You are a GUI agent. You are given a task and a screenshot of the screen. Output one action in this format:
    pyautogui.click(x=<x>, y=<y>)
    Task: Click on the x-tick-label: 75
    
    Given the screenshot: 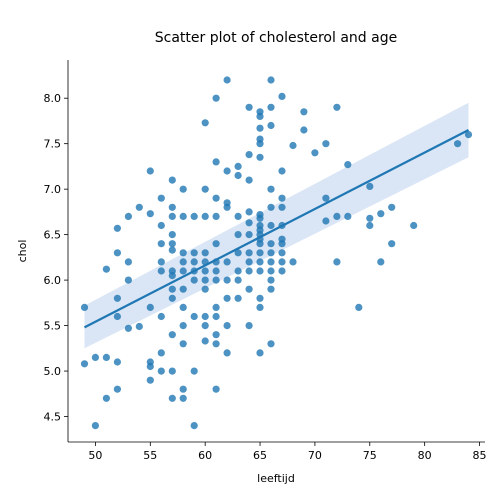 What is the action you would take?
    pyautogui.click(x=370, y=455)
    